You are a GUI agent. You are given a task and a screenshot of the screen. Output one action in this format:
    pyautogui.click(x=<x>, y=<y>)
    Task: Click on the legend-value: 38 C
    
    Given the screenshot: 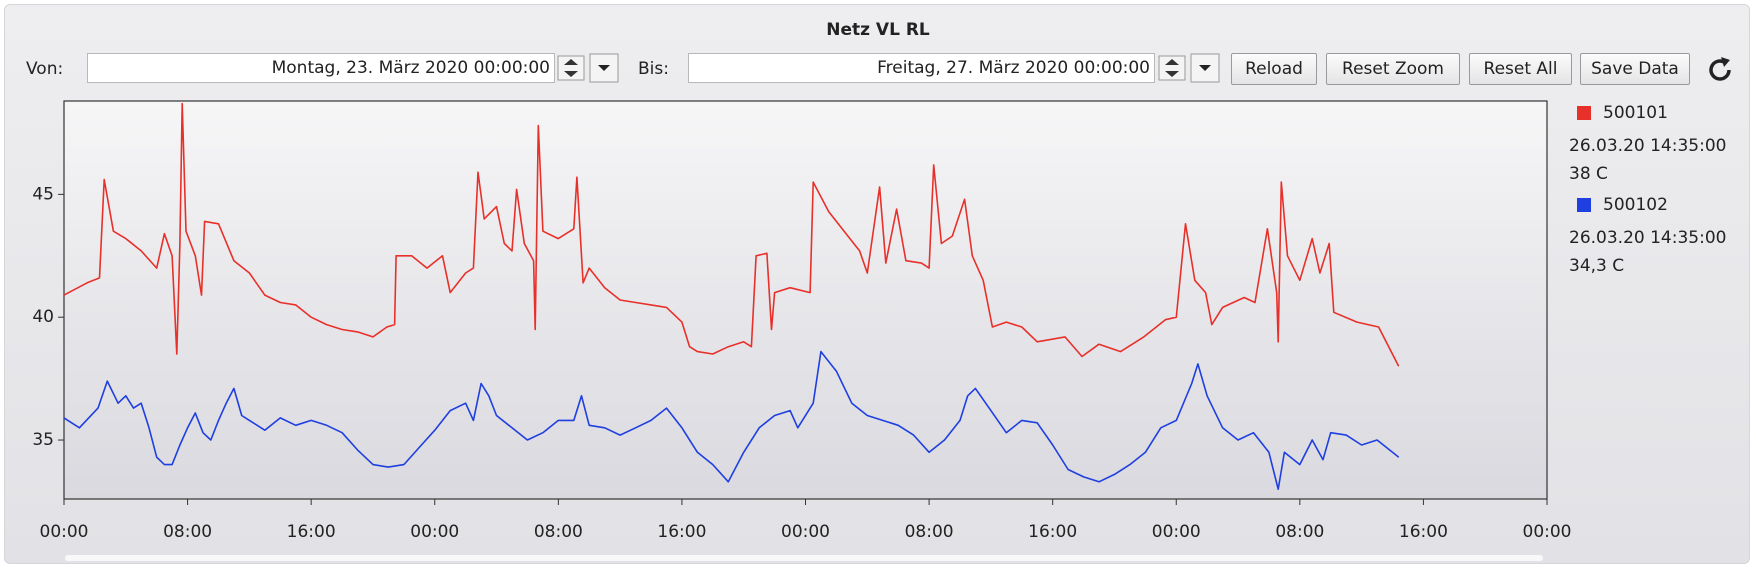 What is the action you would take?
    pyautogui.click(x=1588, y=174)
    